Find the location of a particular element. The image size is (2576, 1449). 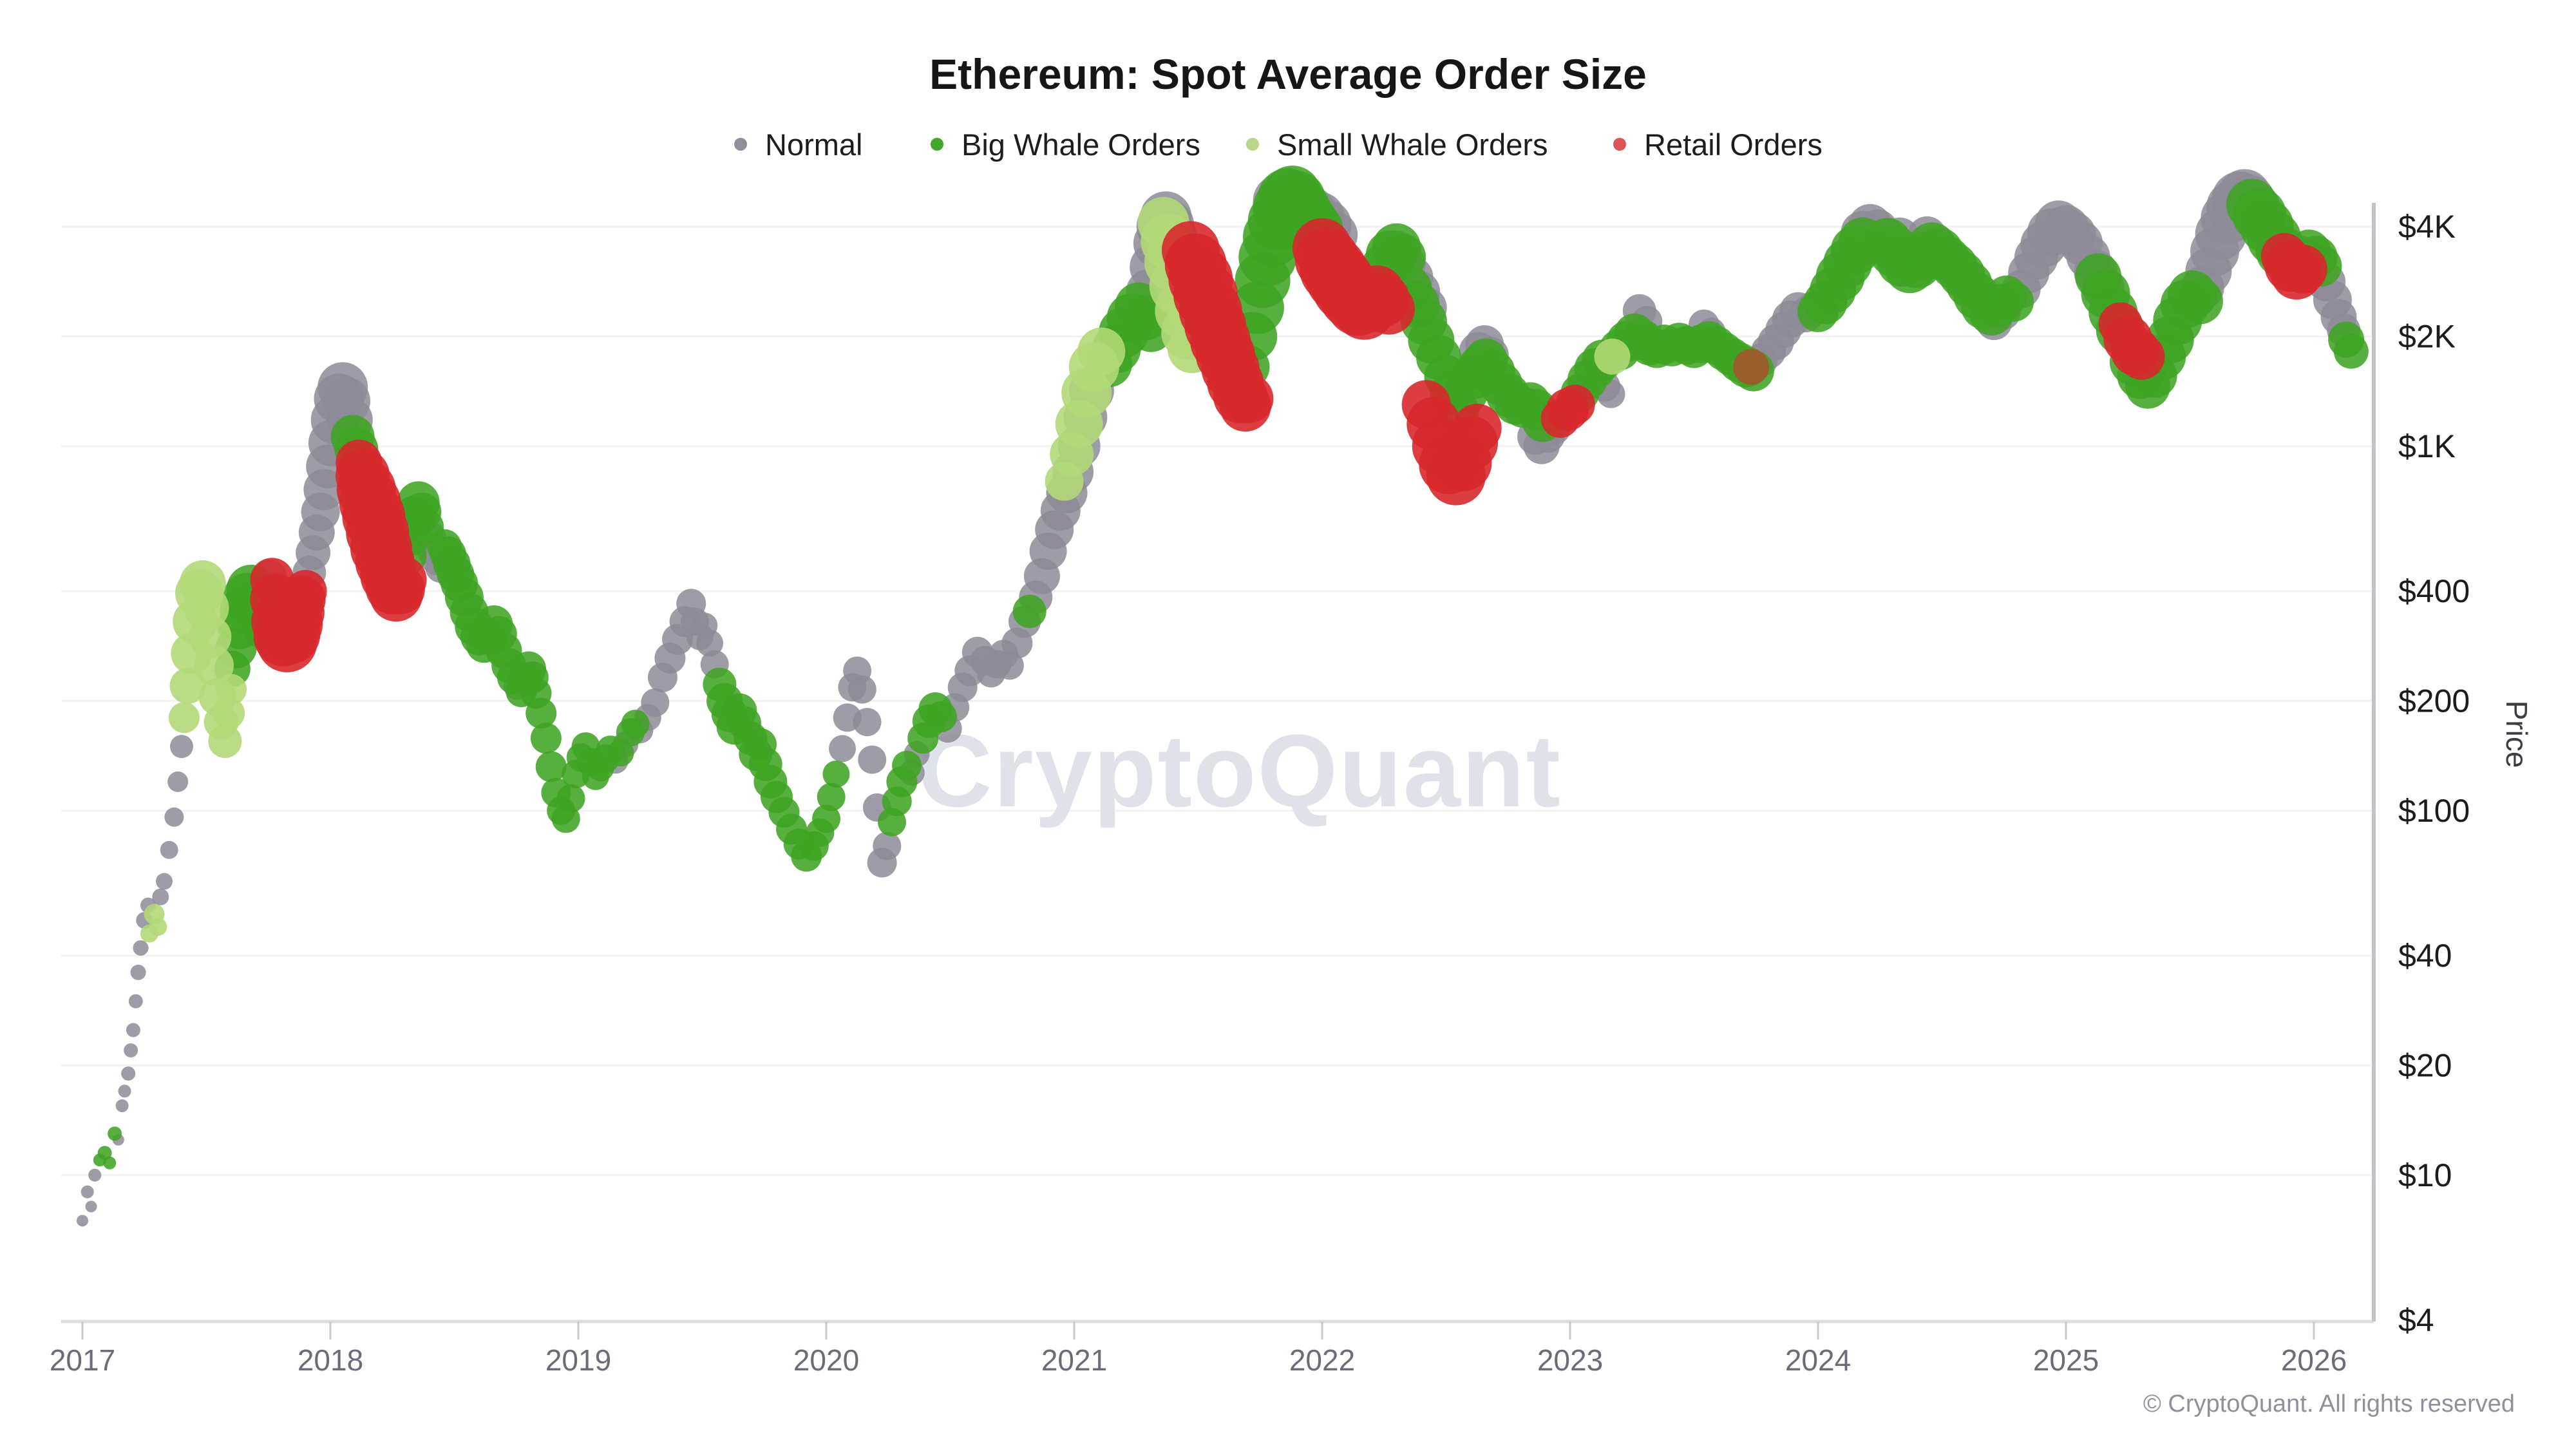

y-tick-label: $40 is located at coordinates (2425, 956).